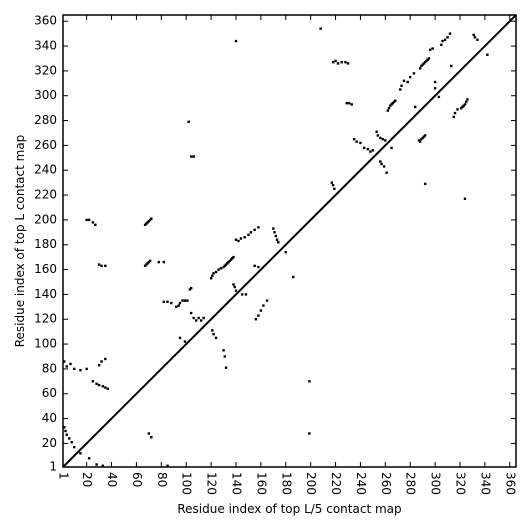 The width and height of the screenshot is (531, 531). Describe the element at coordinates (45, 170) in the screenshot. I see `y-tick-label: 240` at that location.